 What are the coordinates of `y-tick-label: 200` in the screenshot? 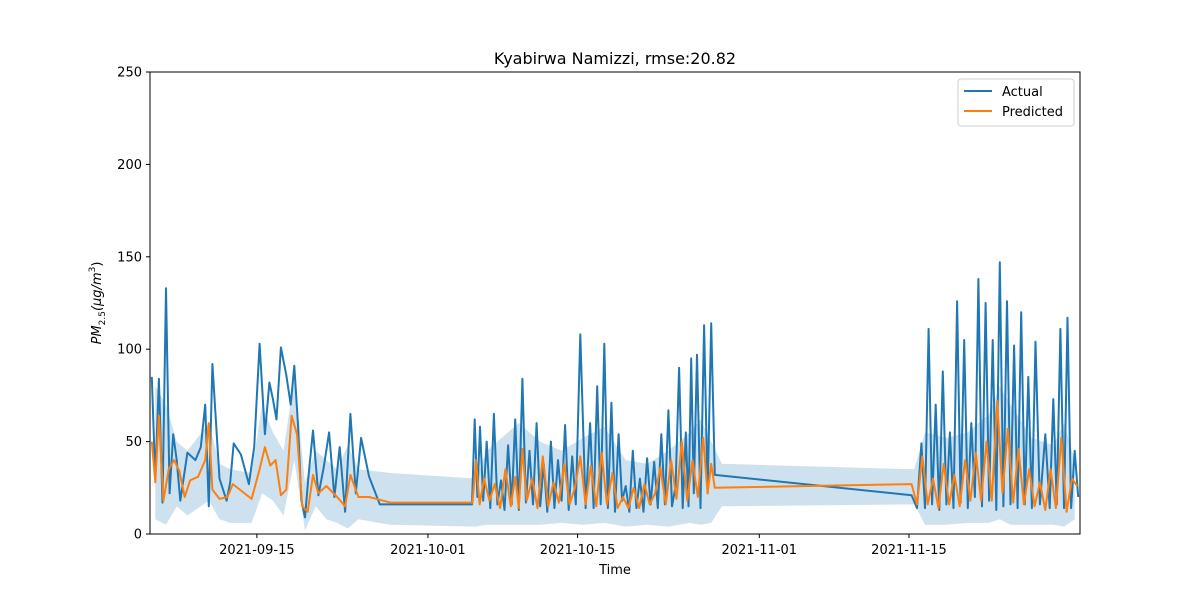 It's located at (129, 165).